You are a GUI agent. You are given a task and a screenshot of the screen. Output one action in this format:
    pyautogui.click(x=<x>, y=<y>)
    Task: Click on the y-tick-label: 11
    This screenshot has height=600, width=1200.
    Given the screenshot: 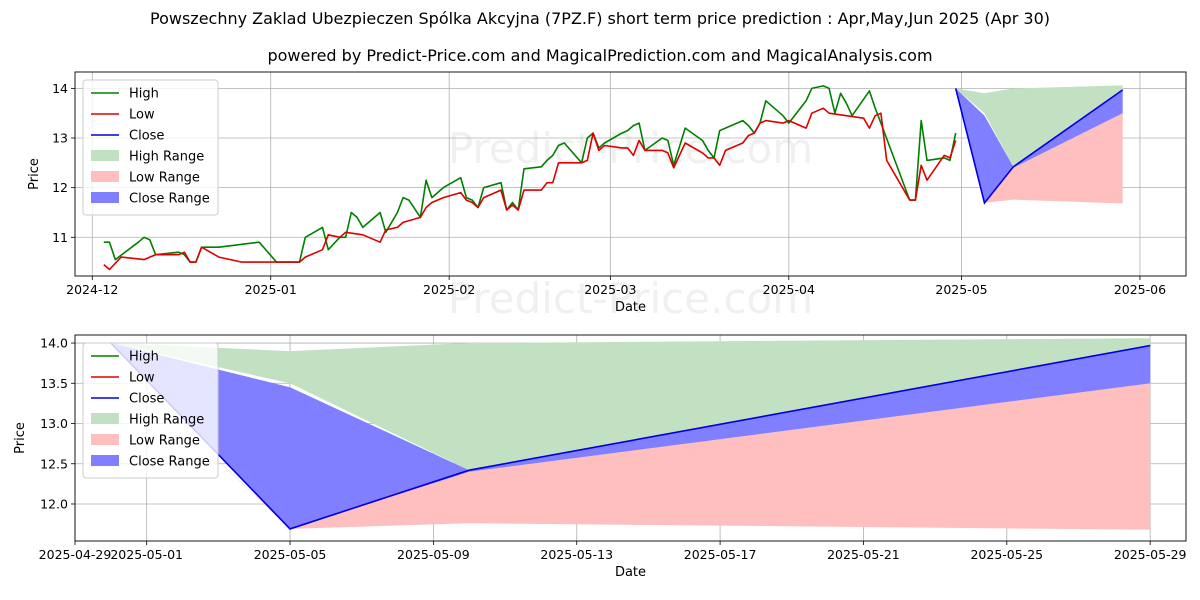 What is the action you would take?
    pyautogui.click(x=60, y=237)
    